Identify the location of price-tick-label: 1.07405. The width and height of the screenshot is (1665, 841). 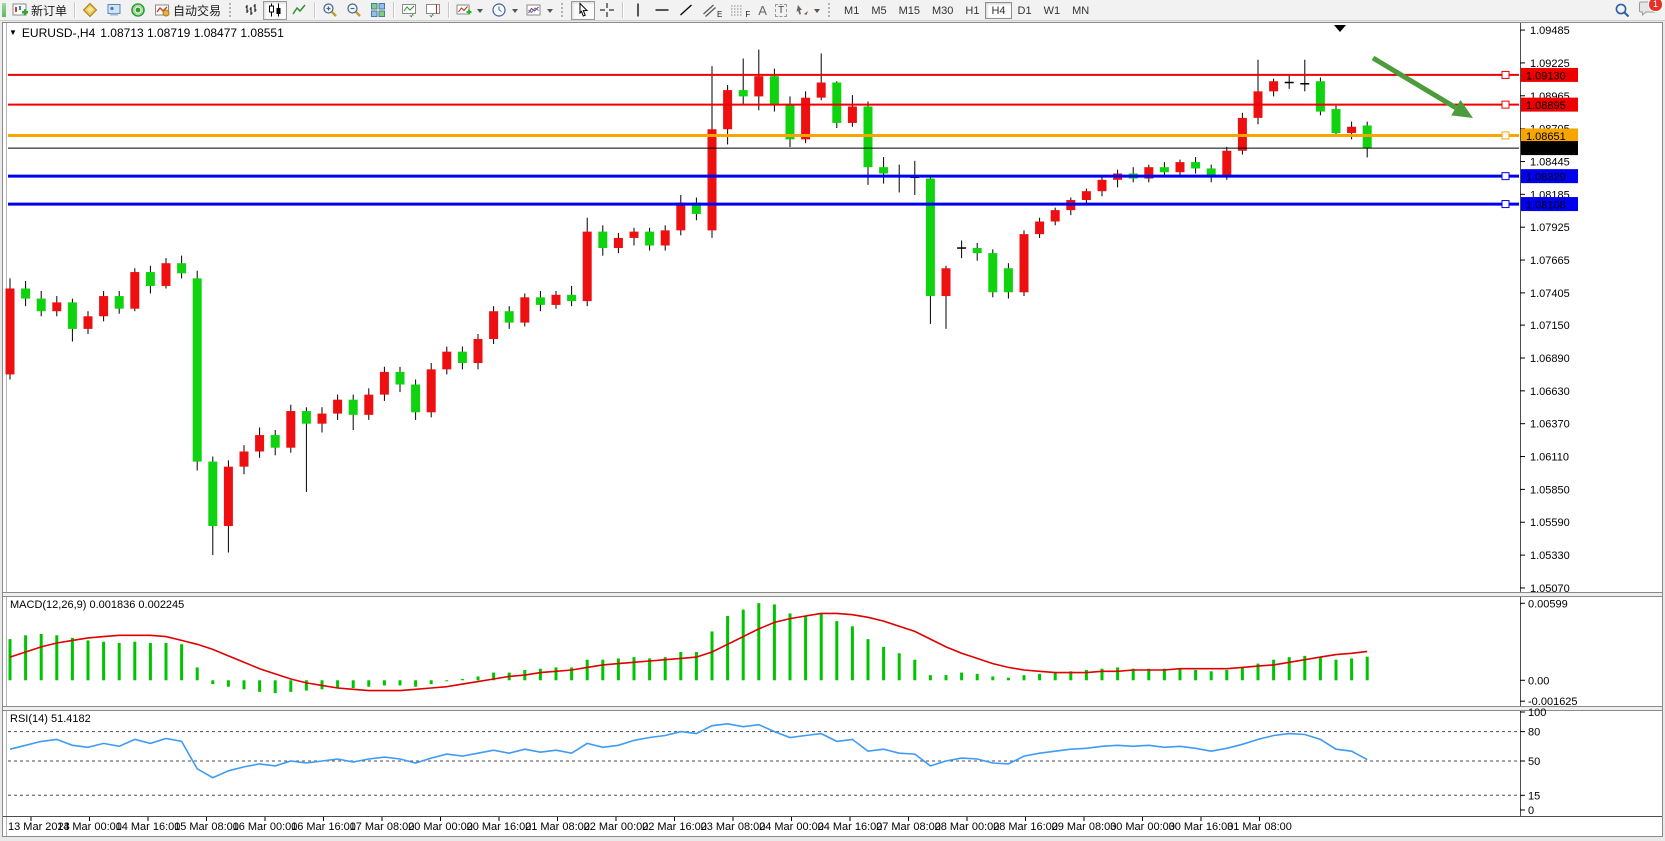
(1550, 294).